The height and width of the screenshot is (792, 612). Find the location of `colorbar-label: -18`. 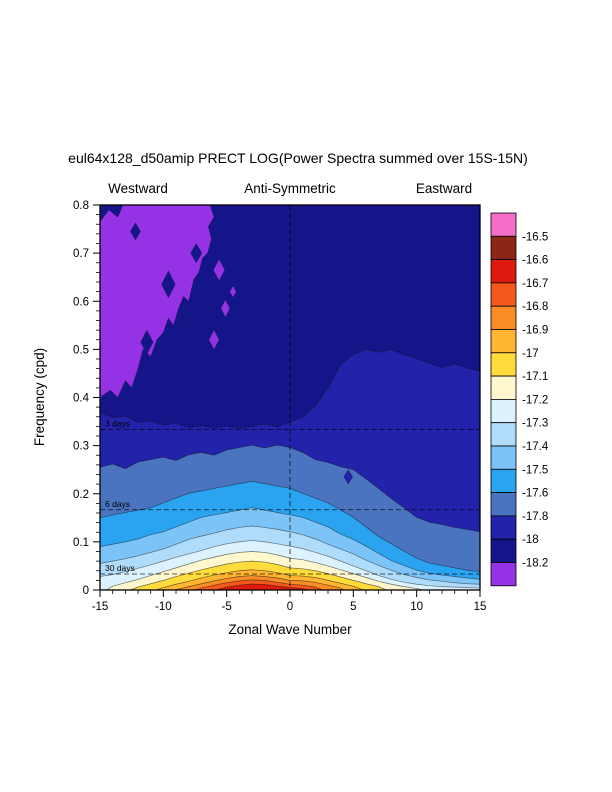

colorbar-label: -18 is located at coordinates (530, 540).